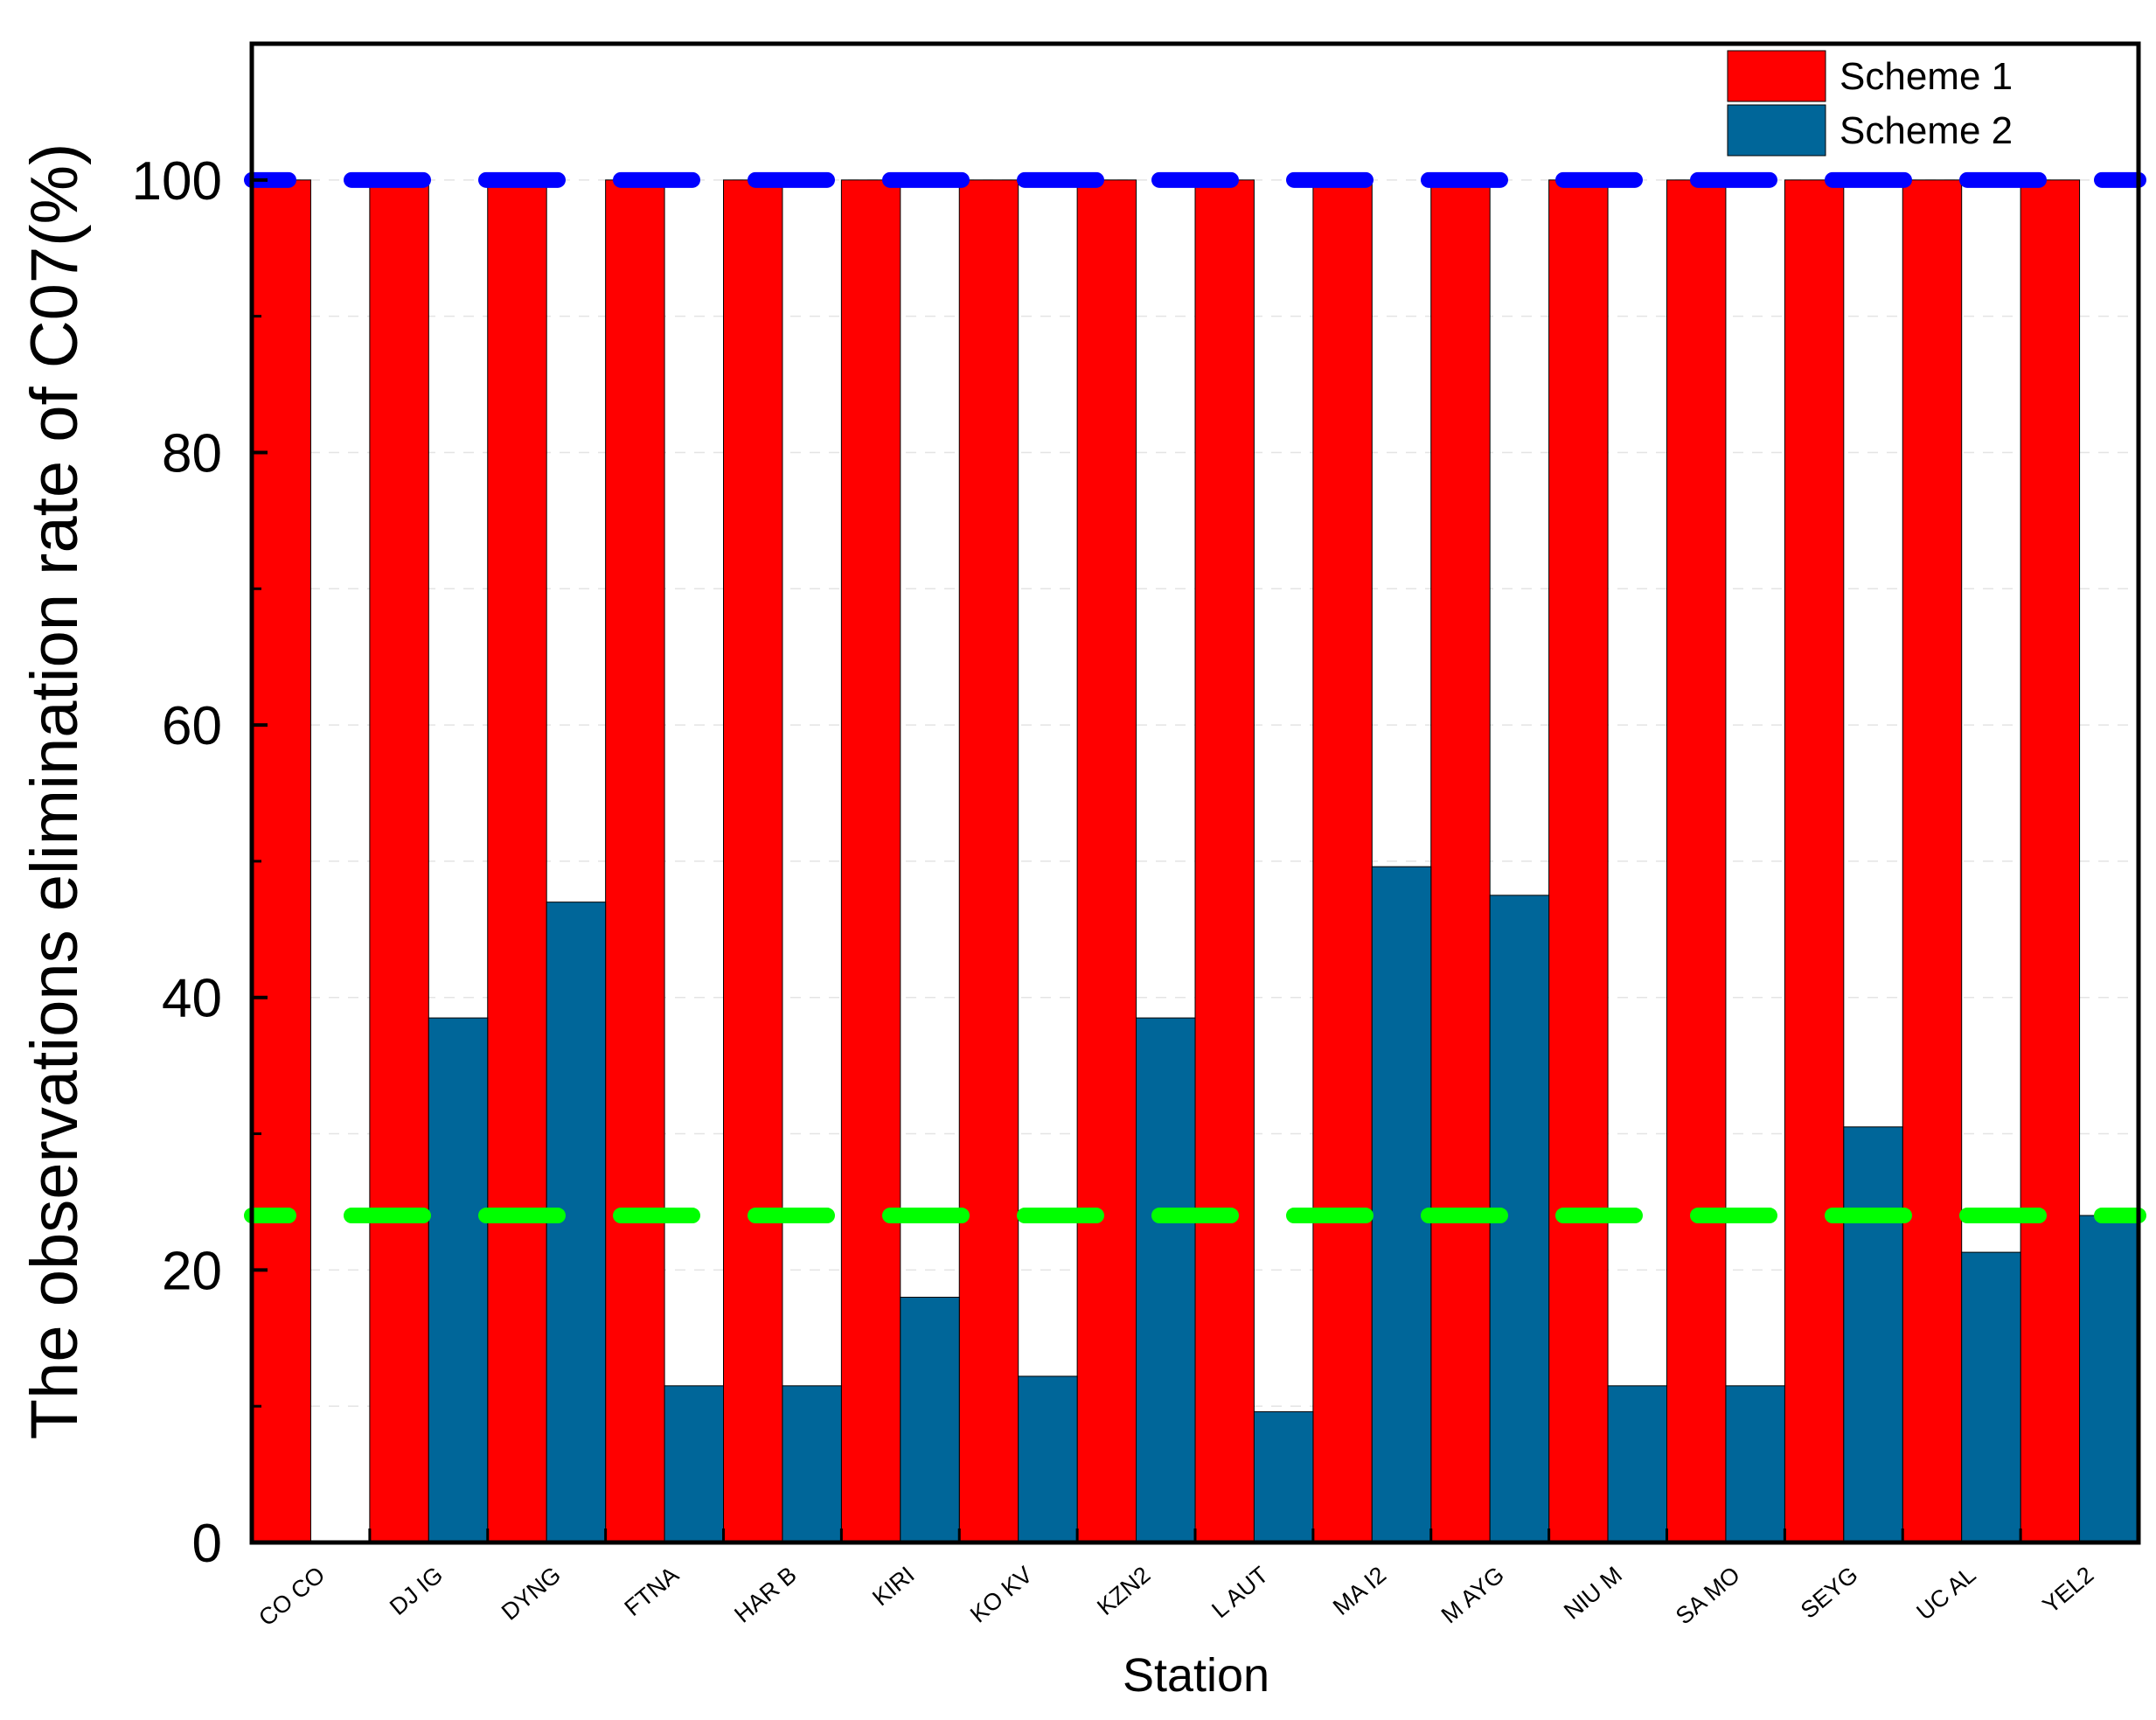 The width and height of the screenshot is (2156, 1720). What do you see at coordinates (1578, 861) in the screenshot?
I see `bar-scheme-1-nium` at bounding box center [1578, 861].